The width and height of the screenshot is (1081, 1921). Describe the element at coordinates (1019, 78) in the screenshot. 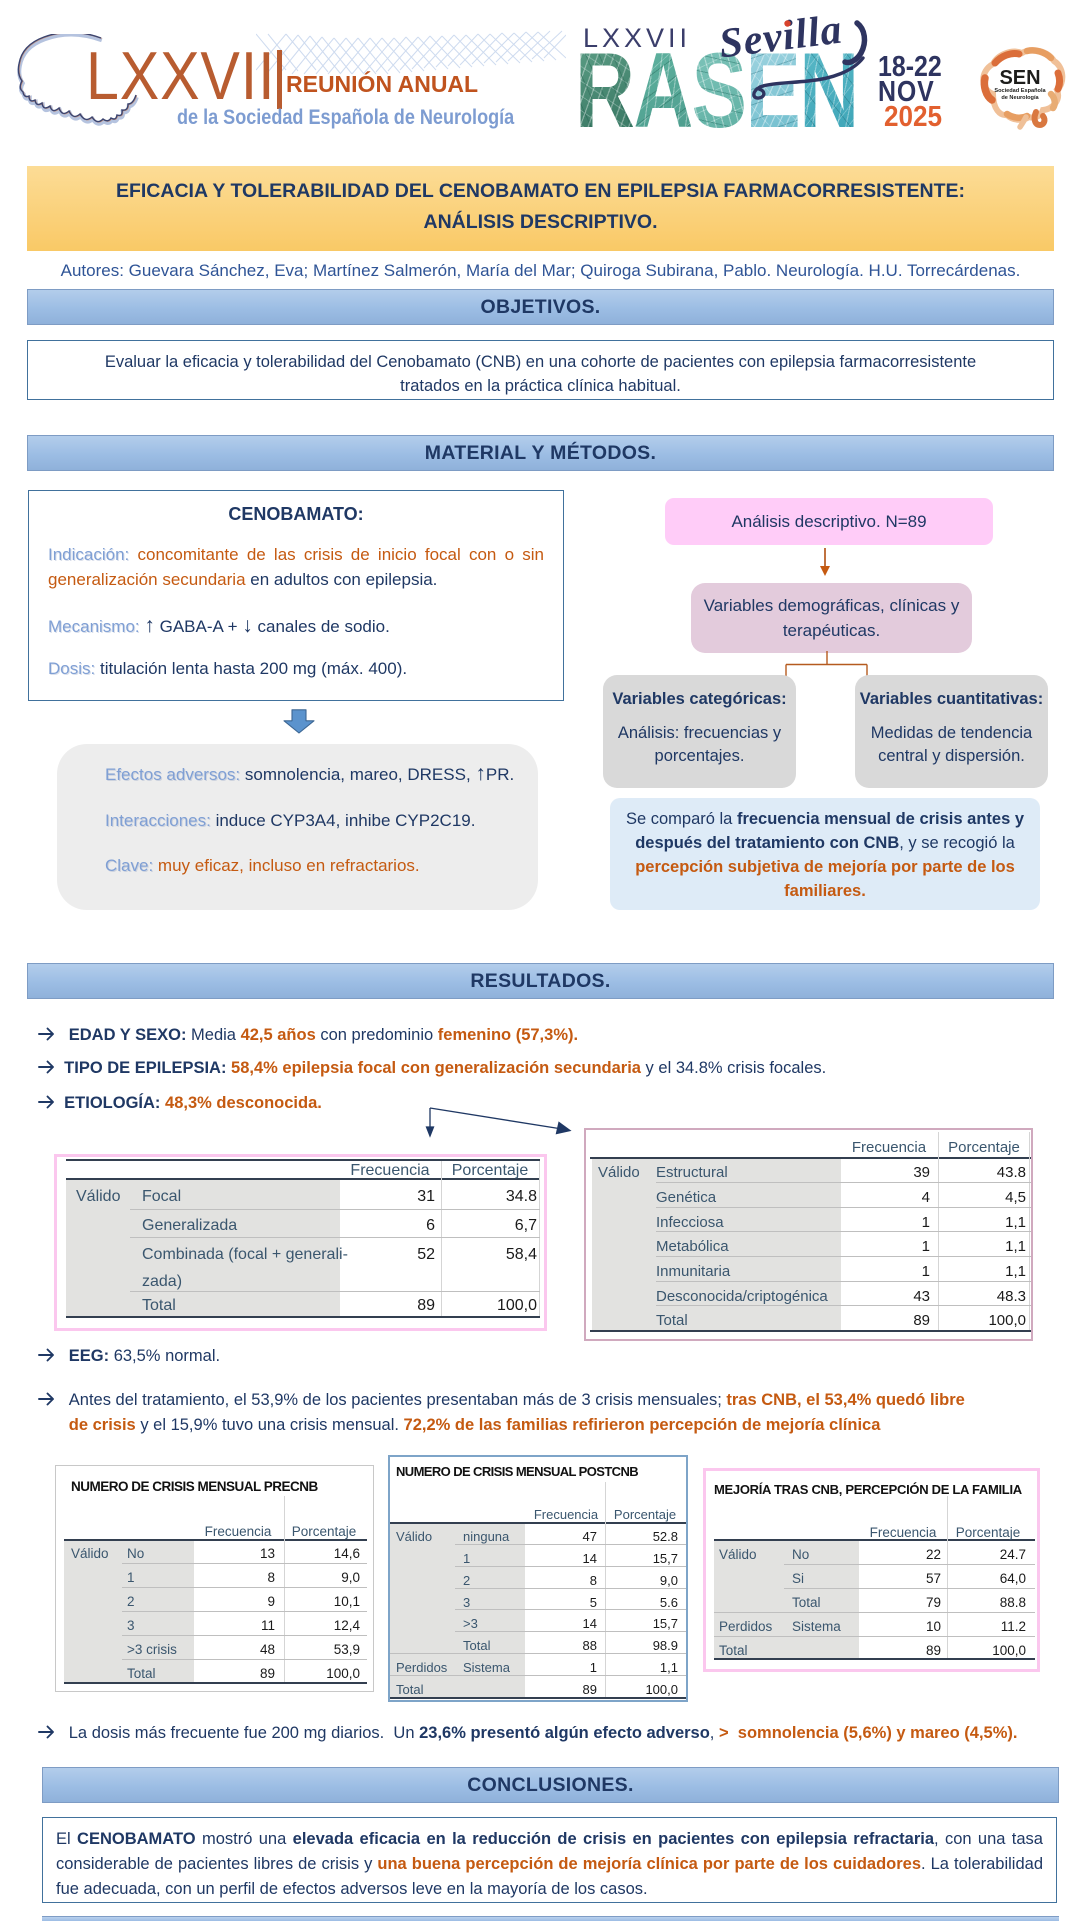

I see `svg-text: SEN` at that location.